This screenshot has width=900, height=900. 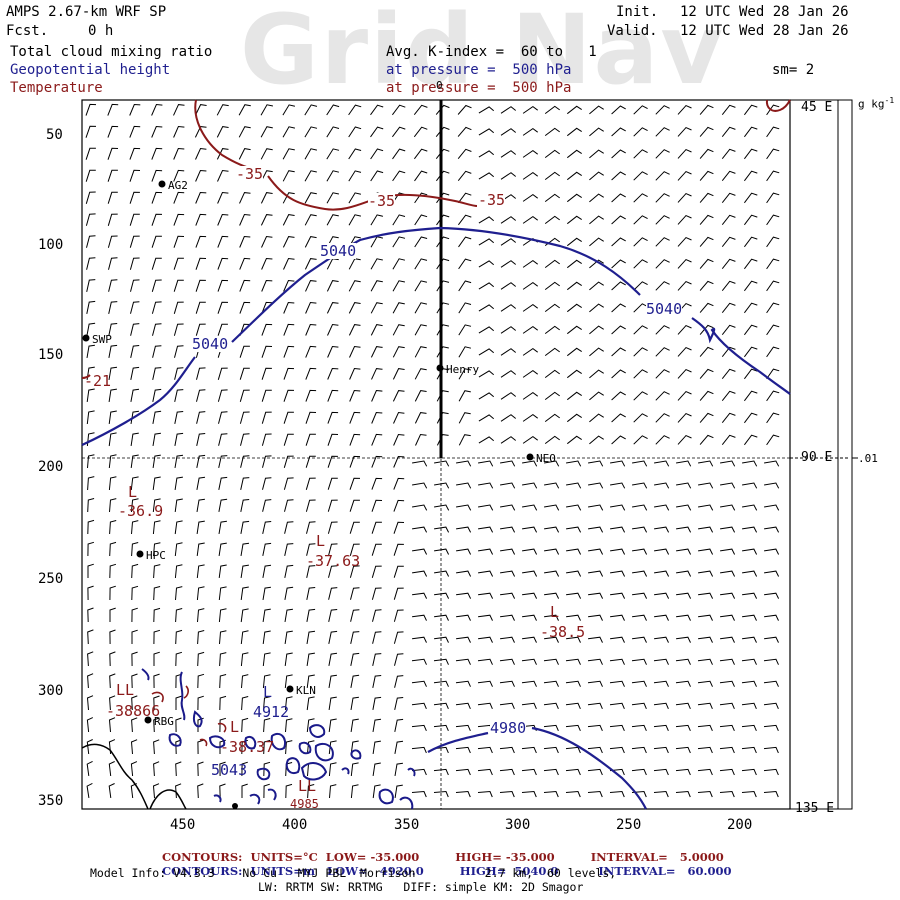 What do you see at coordinates (133, 711) in the screenshot?
I see `low-value: -38866` at bounding box center [133, 711].